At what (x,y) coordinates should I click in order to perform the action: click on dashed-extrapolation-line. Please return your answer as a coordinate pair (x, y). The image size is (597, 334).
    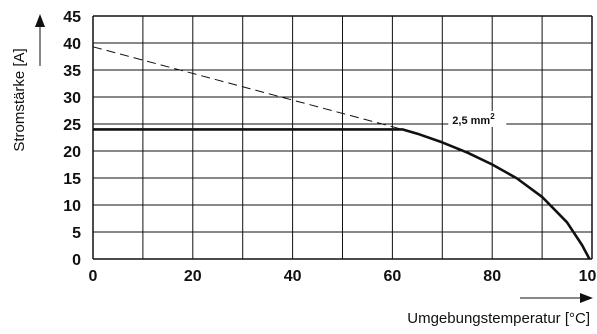
    Looking at the image, I should click on (247, 88).